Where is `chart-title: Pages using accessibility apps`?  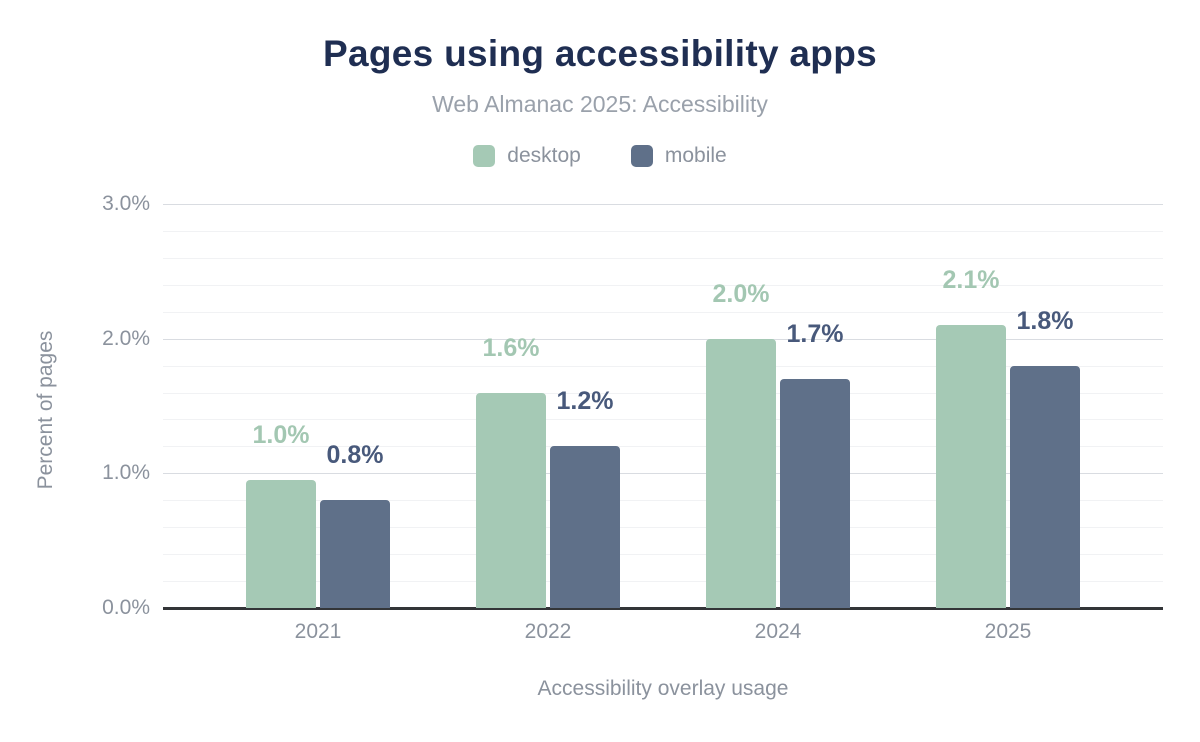
chart-title: Pages using accessibility apps is located at coordinates (600, 53).